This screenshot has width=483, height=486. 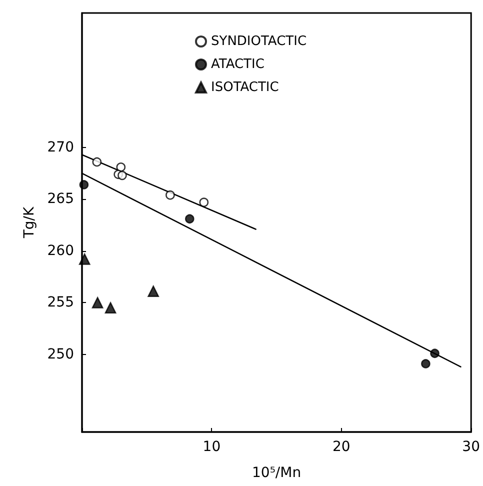 What do you see at coordinates (277, 473) in the screenshot?
I see `x-axis-title: 10⁵/Mn` at bounding box center [277, 473].